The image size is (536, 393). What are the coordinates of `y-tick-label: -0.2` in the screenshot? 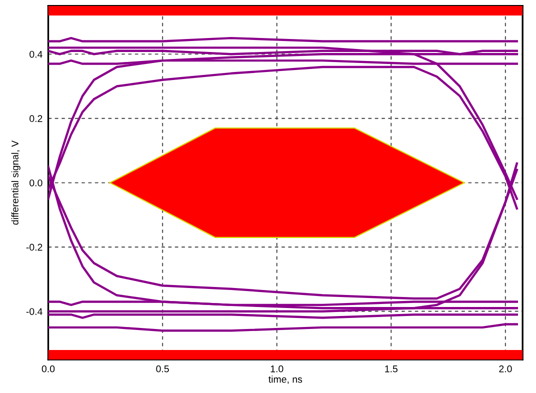 It's located at (34, 247).